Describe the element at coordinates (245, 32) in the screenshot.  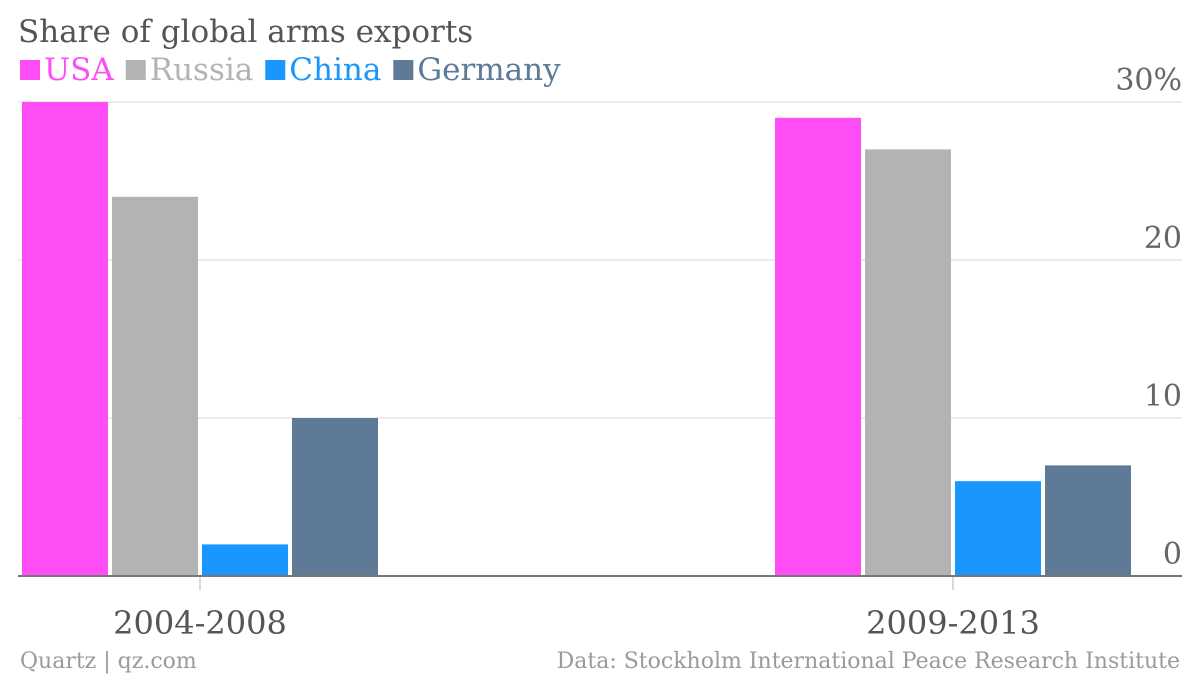
I see `chart-title: Share of global arms exports` at that location.